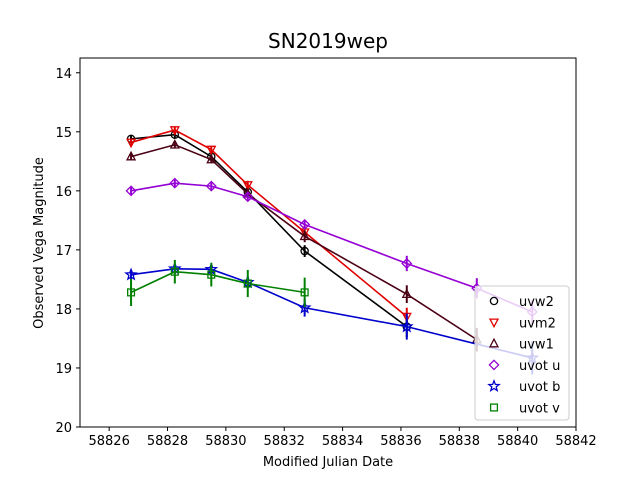 The height and width of the screenshot is (480, 640). I want to click on legend-entry: uvw1, so click(536, 345).